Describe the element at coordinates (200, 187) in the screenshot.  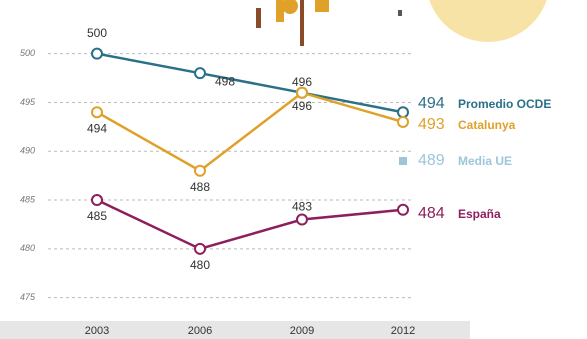
I see `data-label: 488` at that location.